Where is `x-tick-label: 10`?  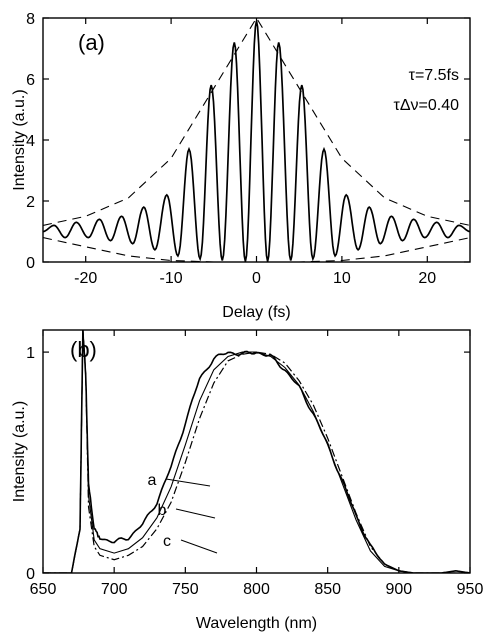 x-tick-label: 10 is located at coordinates (342, 278).